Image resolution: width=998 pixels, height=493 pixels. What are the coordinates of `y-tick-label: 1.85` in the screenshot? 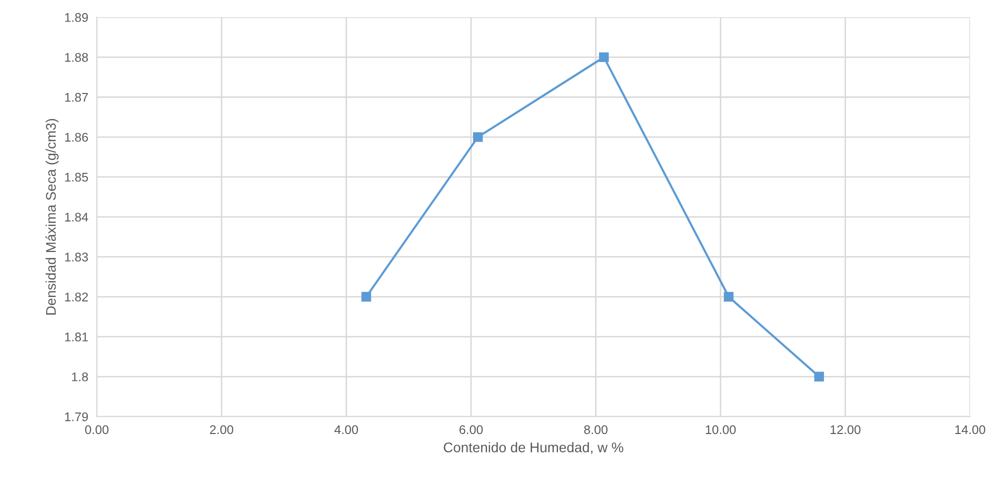 It's located at (76, 177).